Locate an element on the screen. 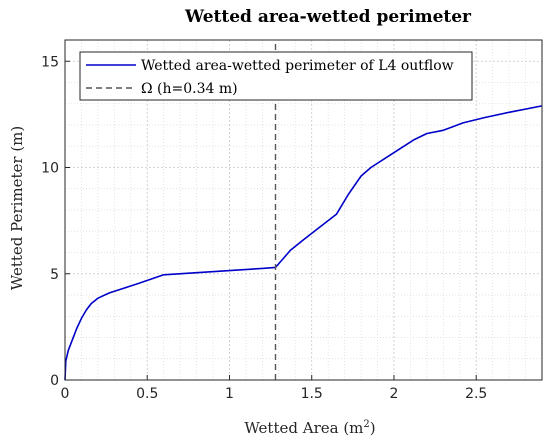  x-tick-label: 0.5 is located at coordinates (147, 394).